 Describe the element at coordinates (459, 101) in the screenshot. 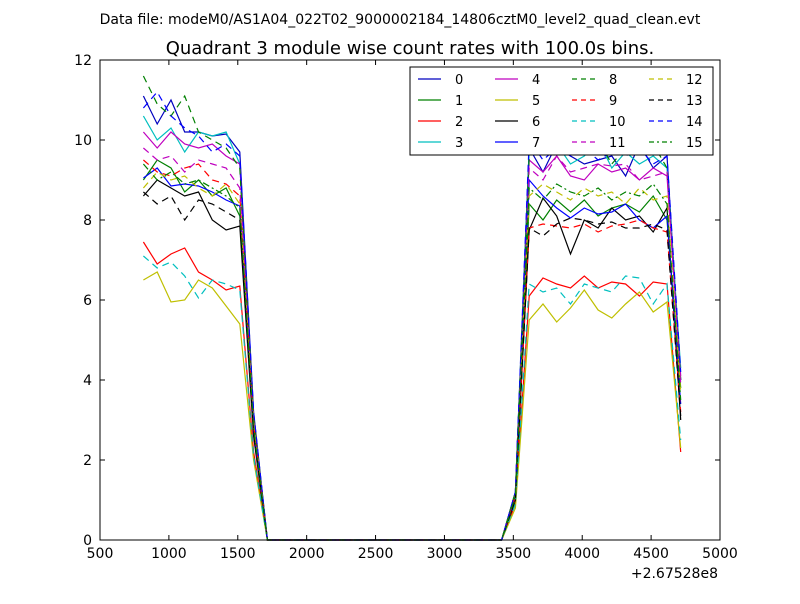

I see `legend-label-1: 1` at that location.